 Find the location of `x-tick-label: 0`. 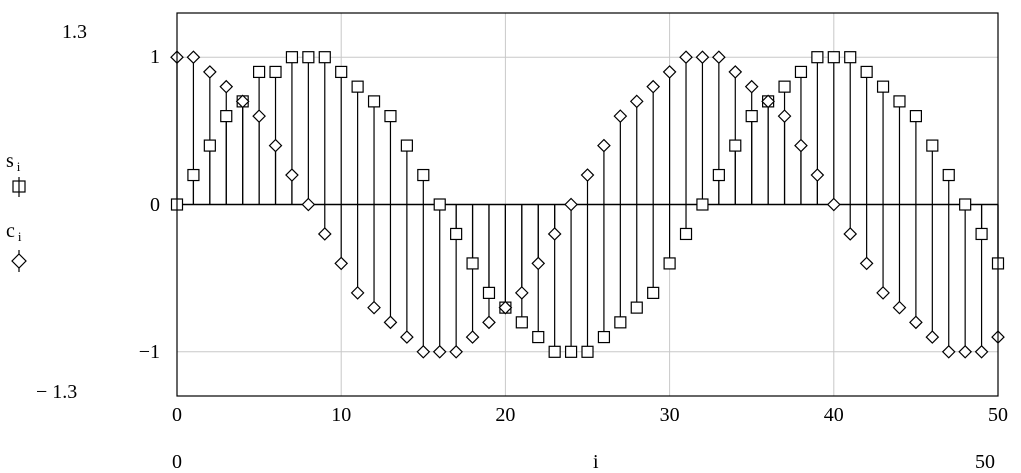

x-tick-label: 0 is located at coordinates (177, 415).